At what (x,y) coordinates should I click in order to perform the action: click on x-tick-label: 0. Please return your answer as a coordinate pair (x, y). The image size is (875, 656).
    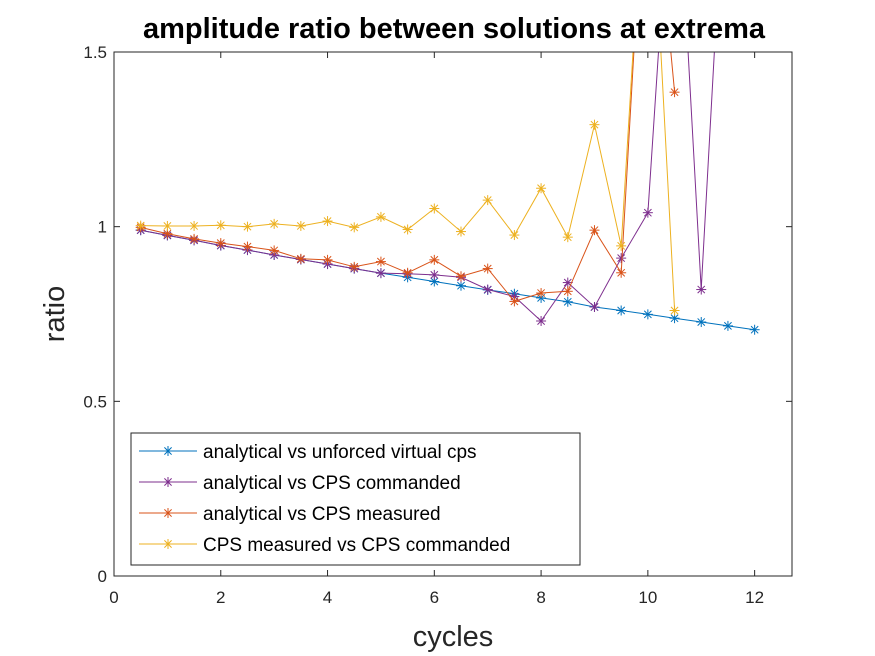
    Looking at the image, I should click on (113, 597).